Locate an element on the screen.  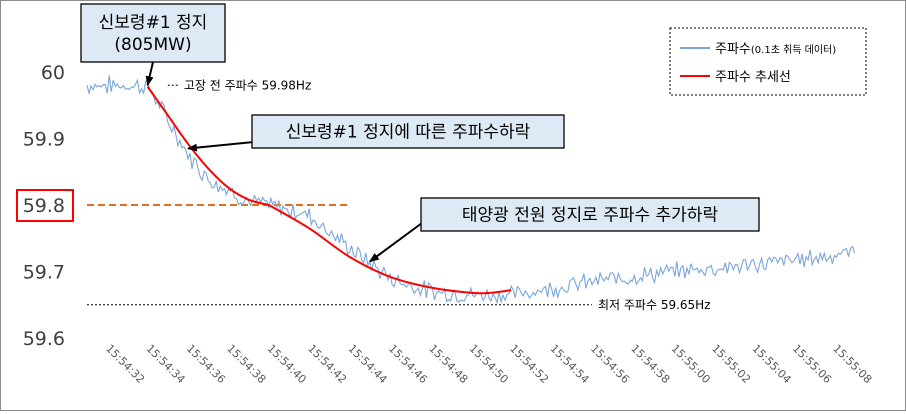
annotation-text: (805MW) is located at coordinates (152, 45).